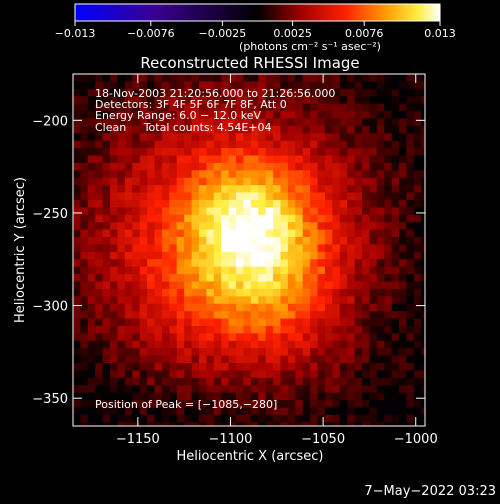 The image size is (500, 504). Describe the element at coordinates (178, 115) in the screenshot. I see `annotation-line: Energy Range: 6.0 − 12.0 keV` at that location.